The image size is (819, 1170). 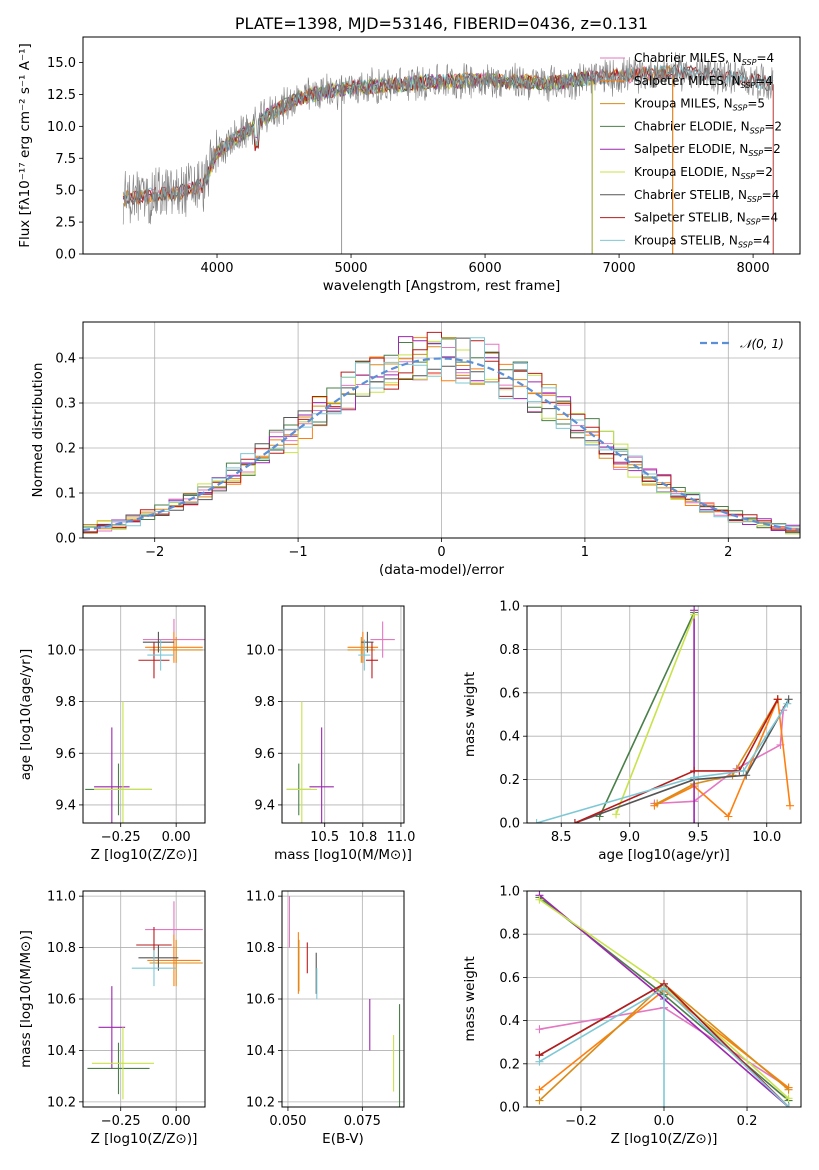 I want to click on legend-label: Chabrier MILES, NSSP=4, so click(x=704, y=59).